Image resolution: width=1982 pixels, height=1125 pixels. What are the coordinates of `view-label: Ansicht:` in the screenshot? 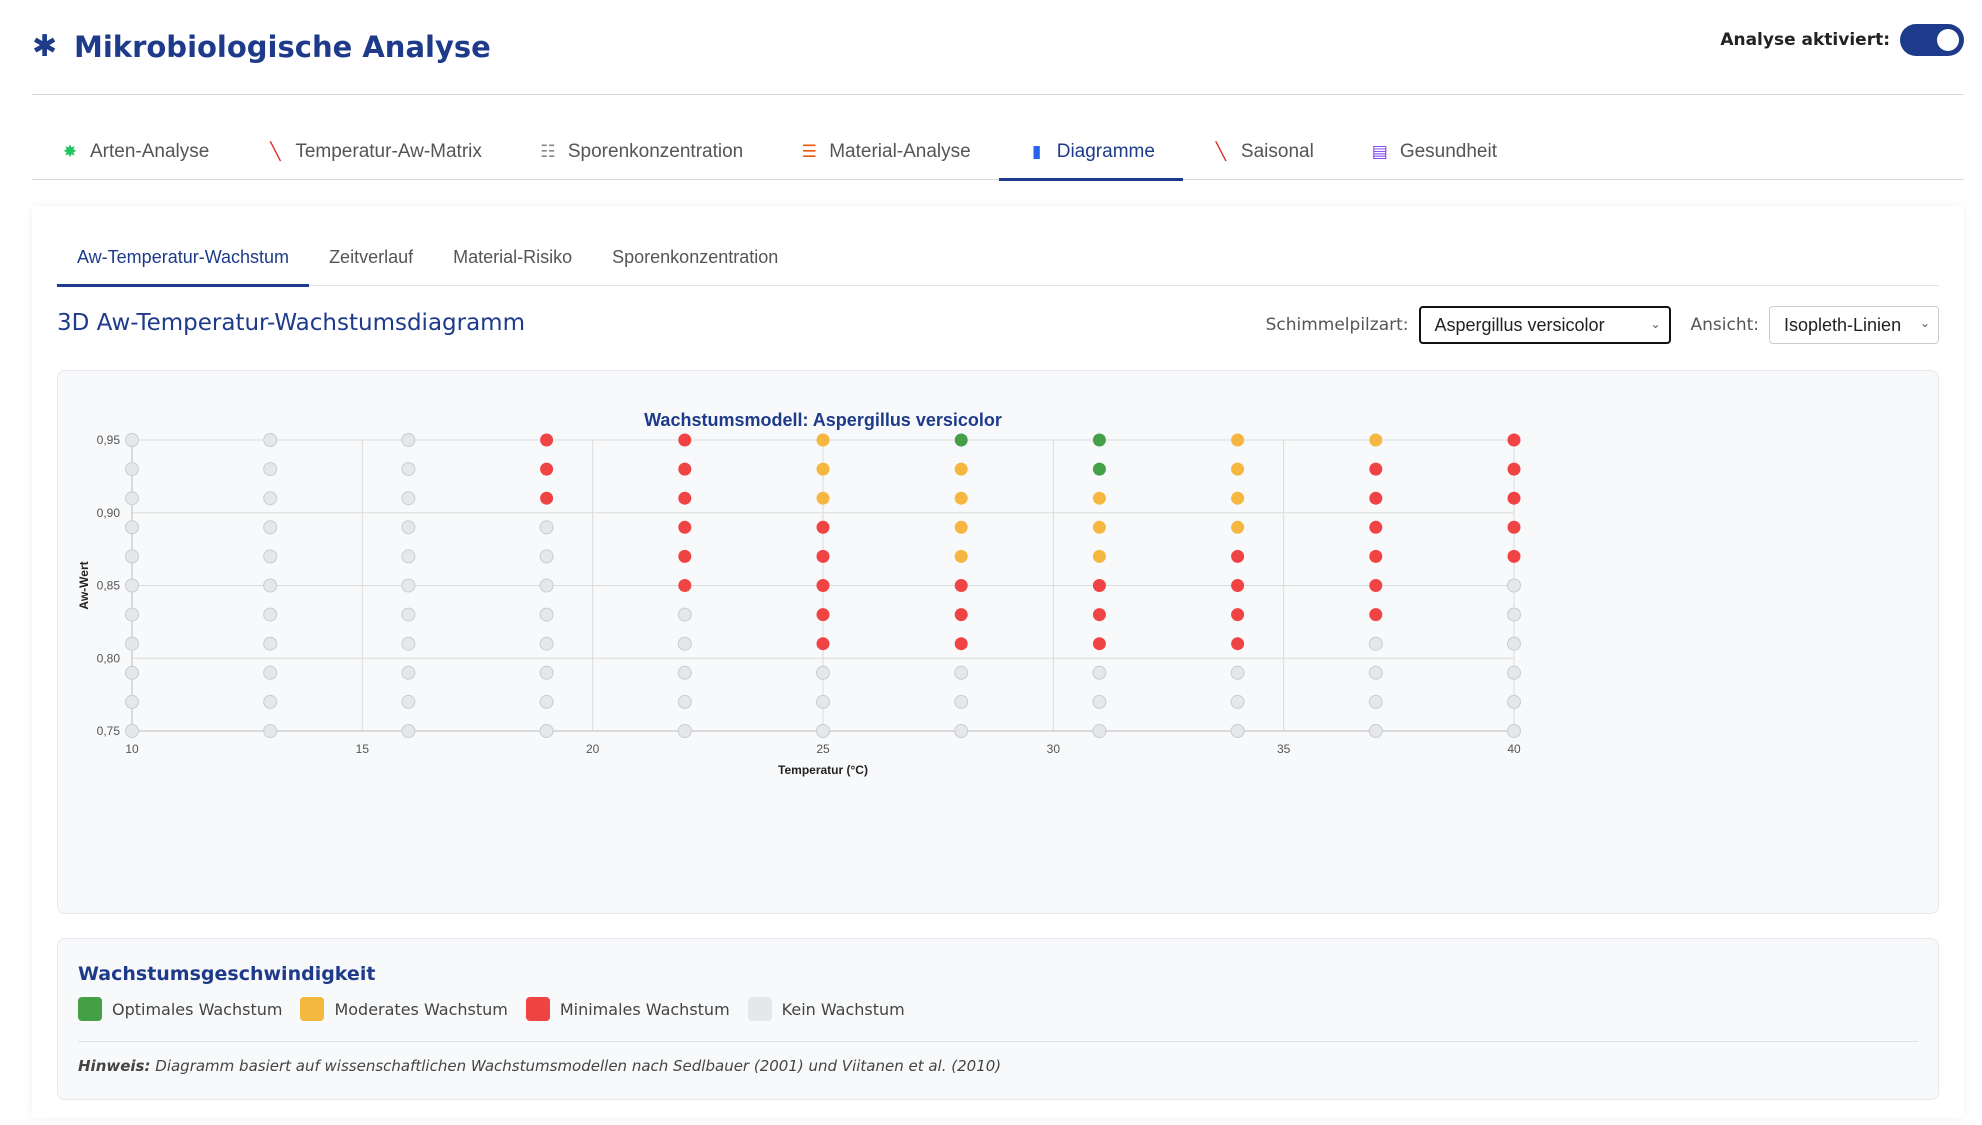 It's located at (1725, 325).